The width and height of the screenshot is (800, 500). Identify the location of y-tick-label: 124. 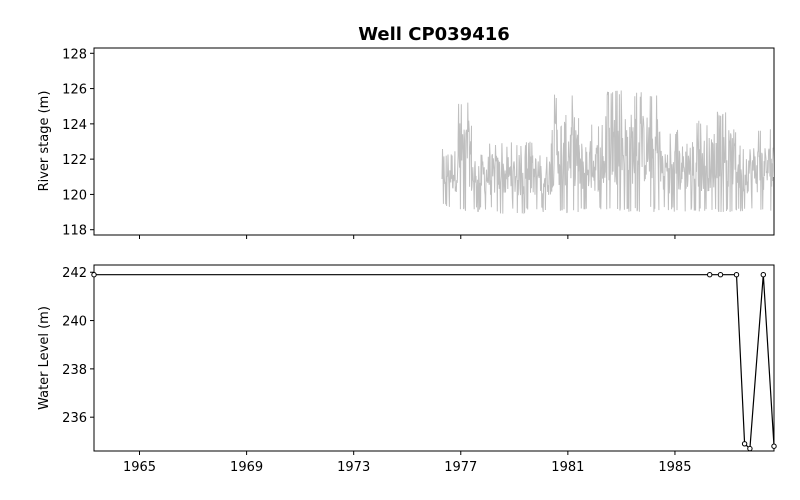
(74, 125).